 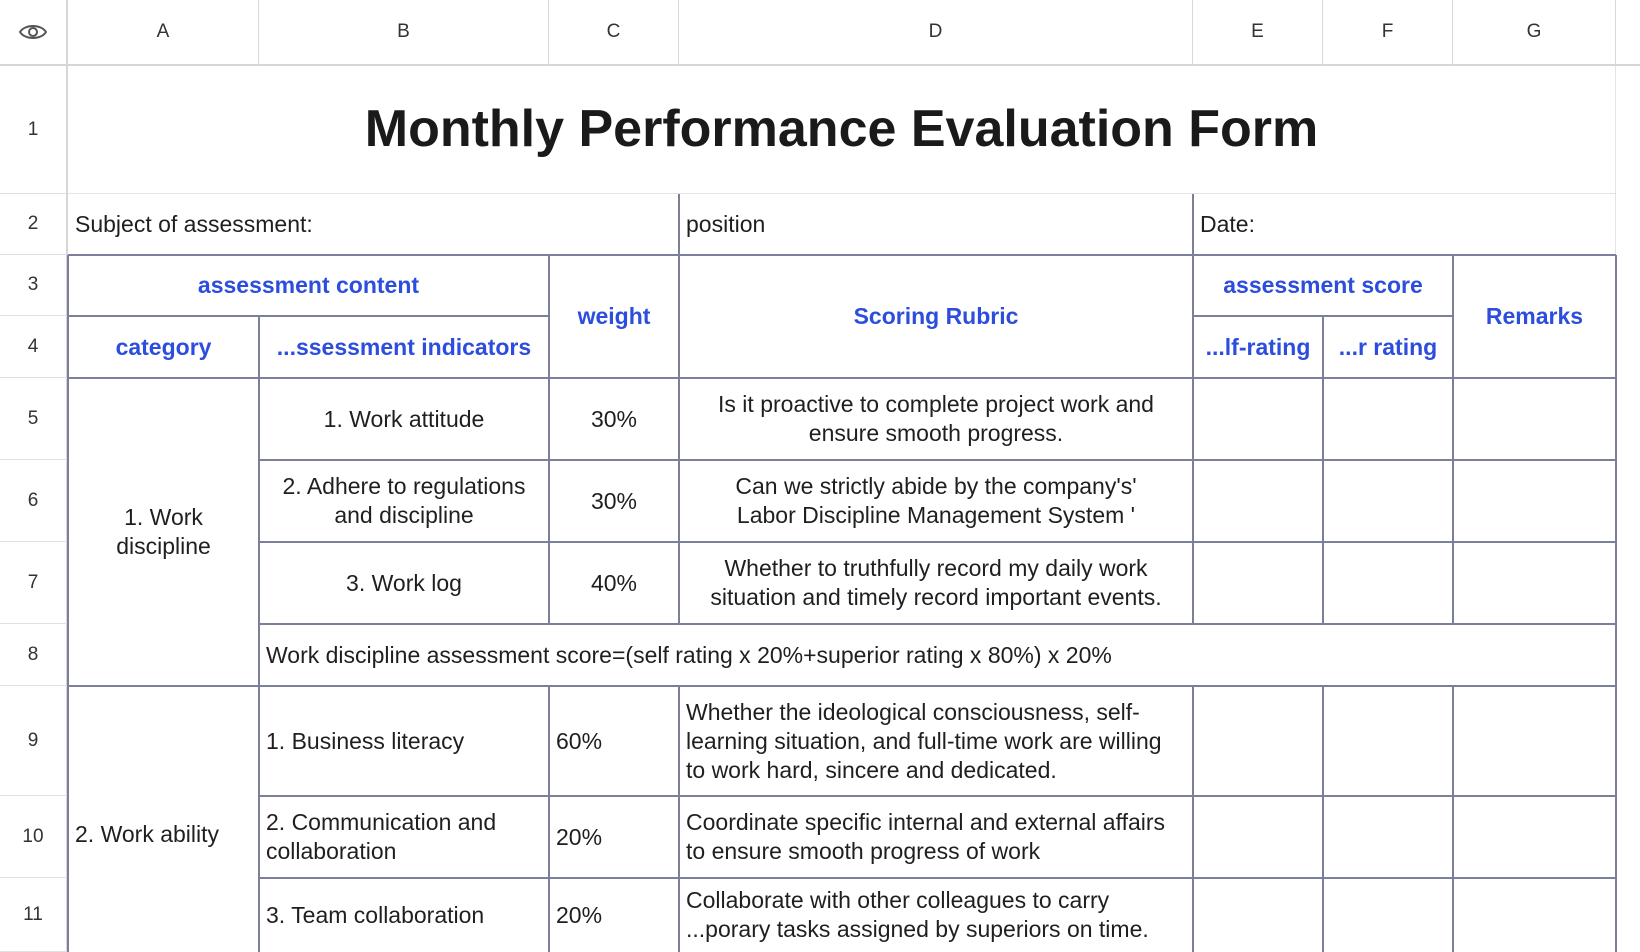 What do you see at coordinates (1628, 33) in the screenshot?
I see `column-header-filler` at bounding box center [1628, 33].